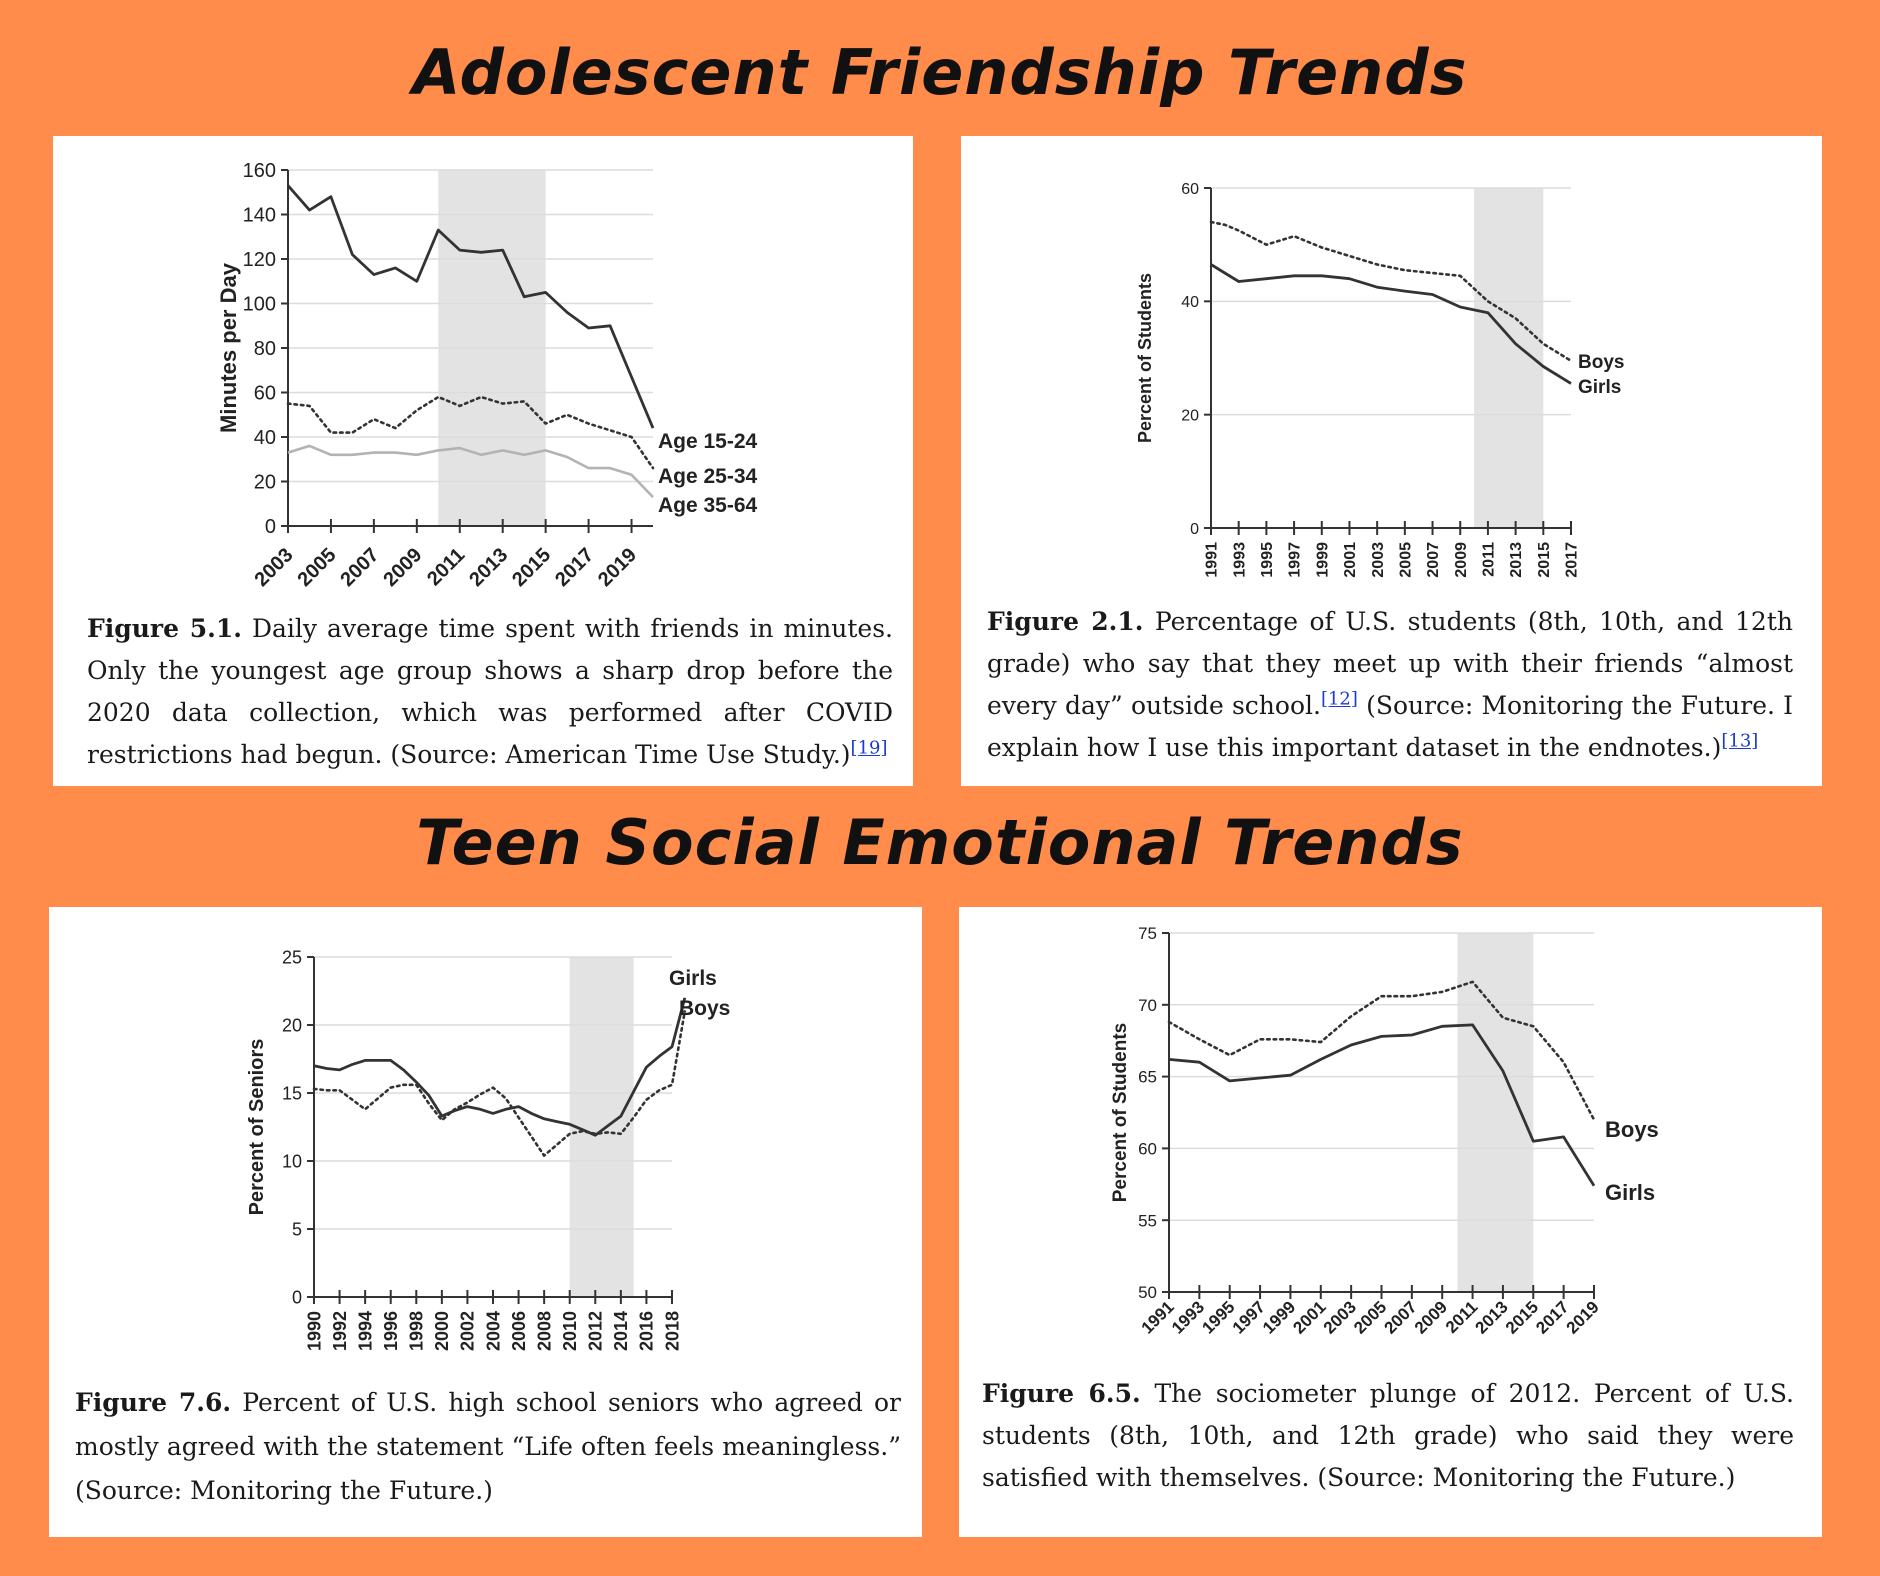 The image size is (1880, 1576). What do you see at coordinates (259, 171) in the screenshot?
I see `fig51-y-tick-label: 160` at bounding box center [259, 171].